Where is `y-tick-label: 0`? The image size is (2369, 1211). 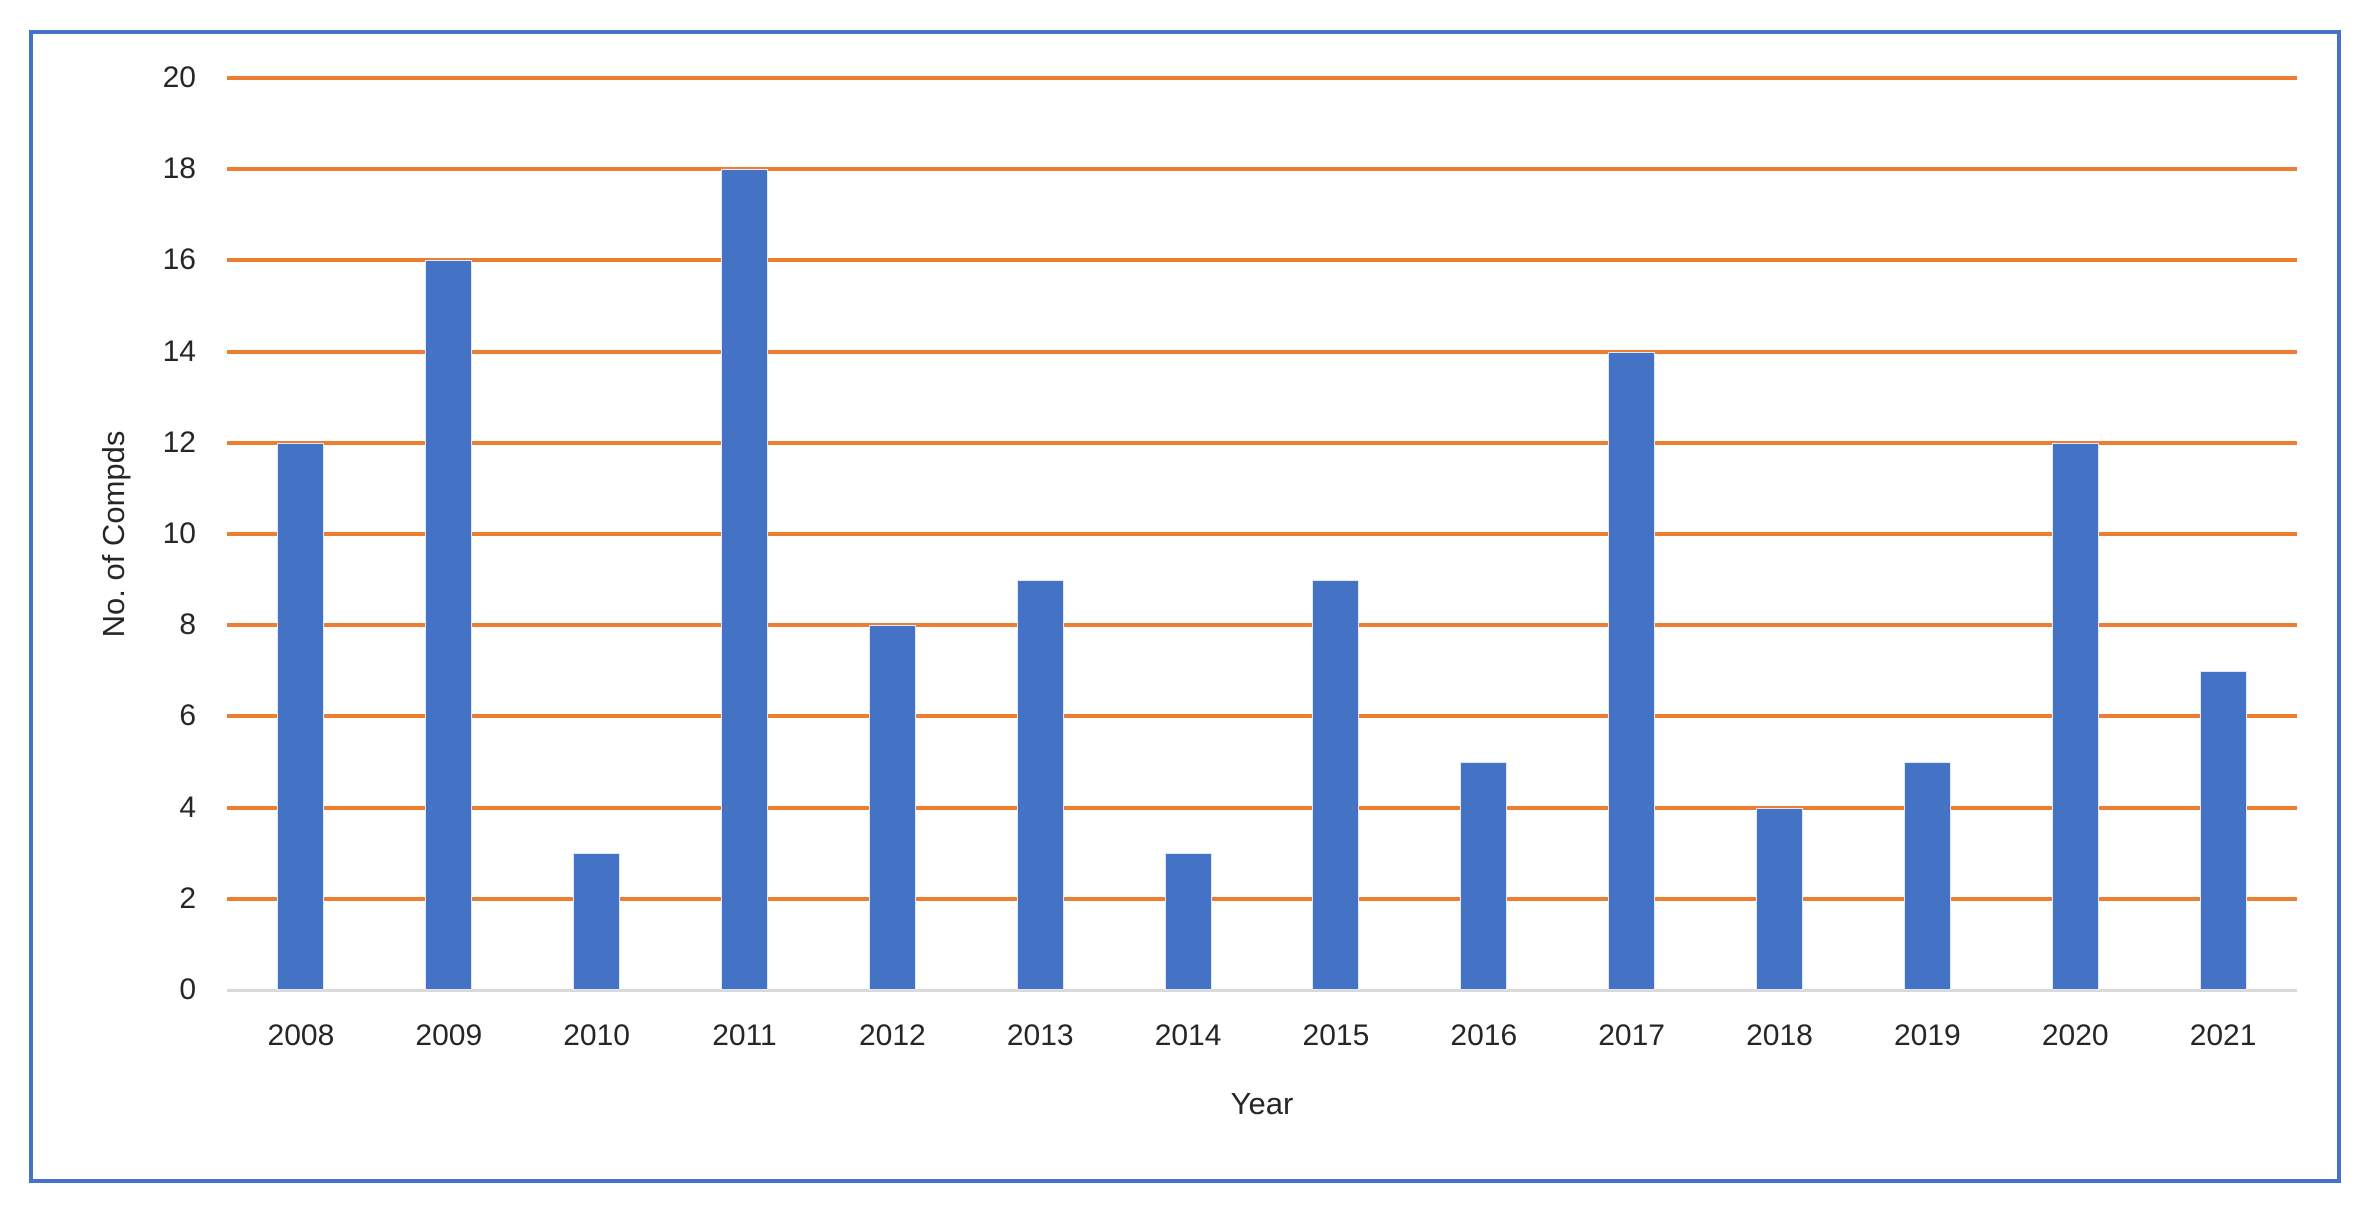
y-tick-label: 0 is located at coordinates (187, 989).